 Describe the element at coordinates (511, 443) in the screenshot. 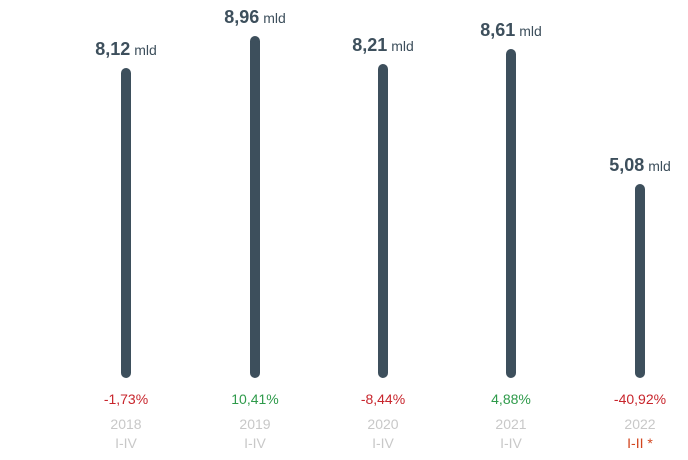

I see `period-label-2021: I-IV` at that location.